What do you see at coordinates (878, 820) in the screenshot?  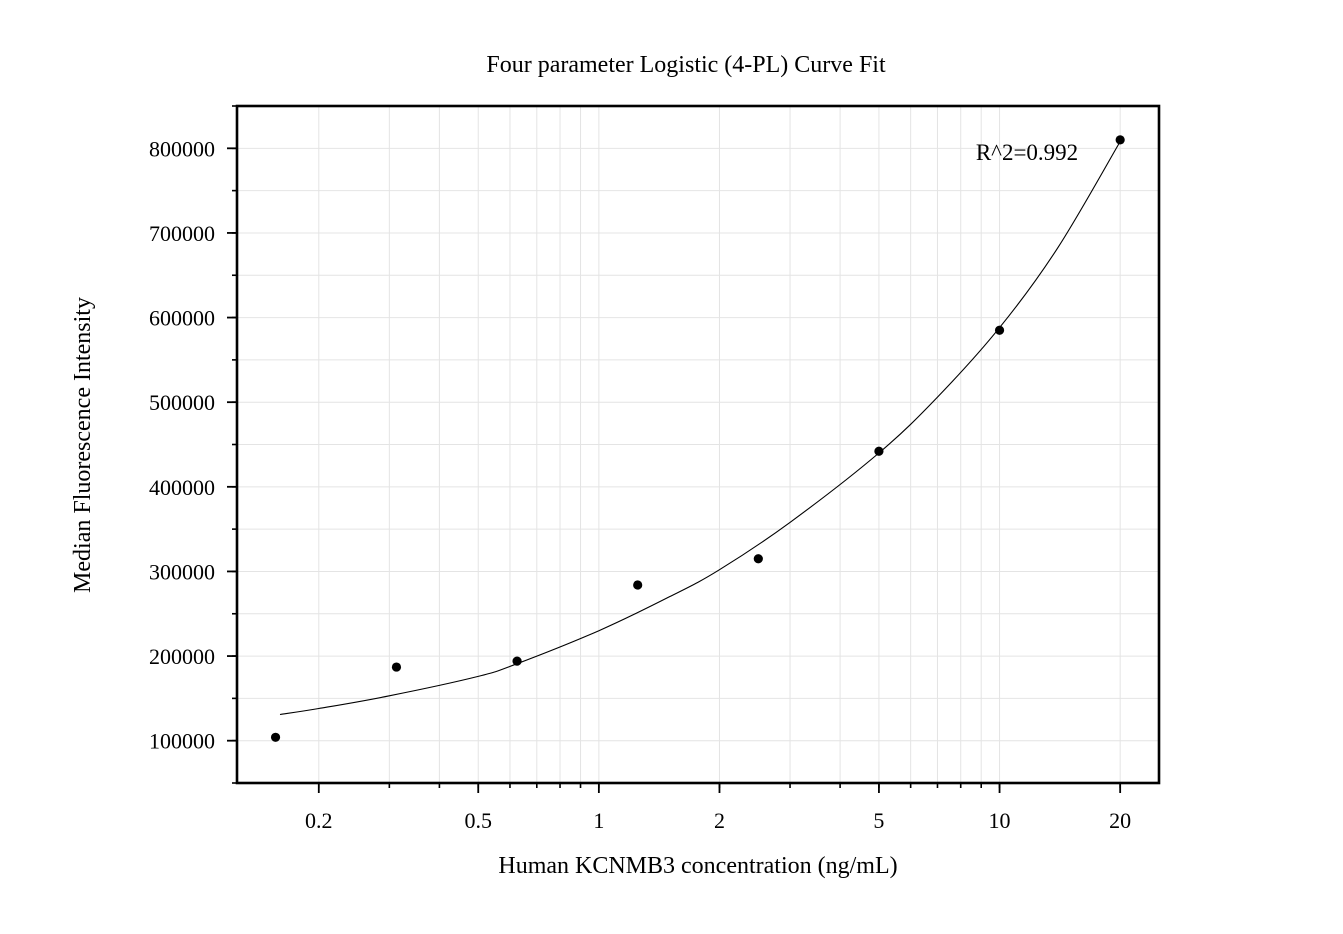 I see `x-tick-label: 5` at bounding box center [878, 820].